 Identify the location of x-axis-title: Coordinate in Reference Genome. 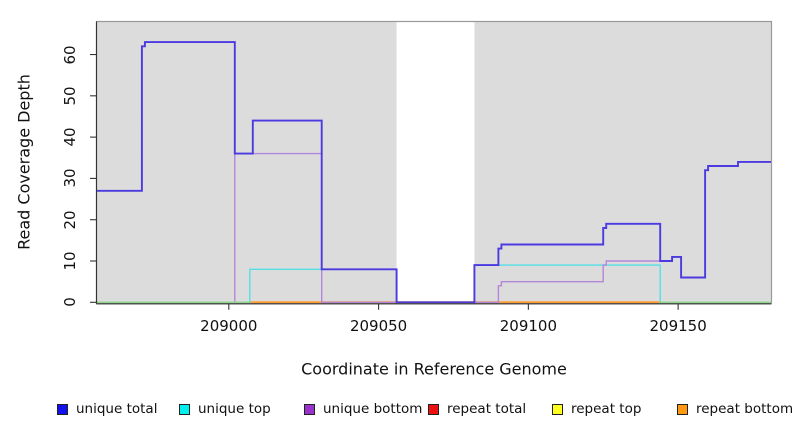
(434, 369).